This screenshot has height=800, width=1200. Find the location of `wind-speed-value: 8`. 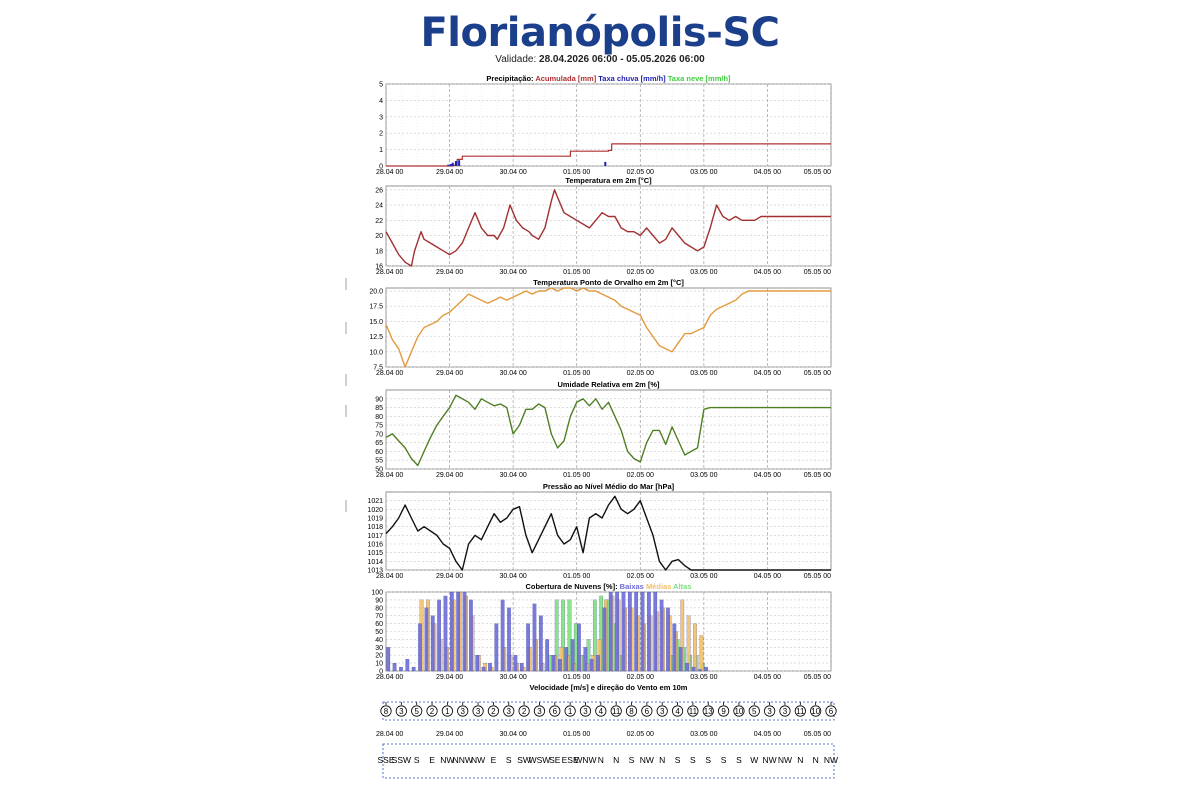

wind-speed-value: 8 is located at coordinates (631, 711).